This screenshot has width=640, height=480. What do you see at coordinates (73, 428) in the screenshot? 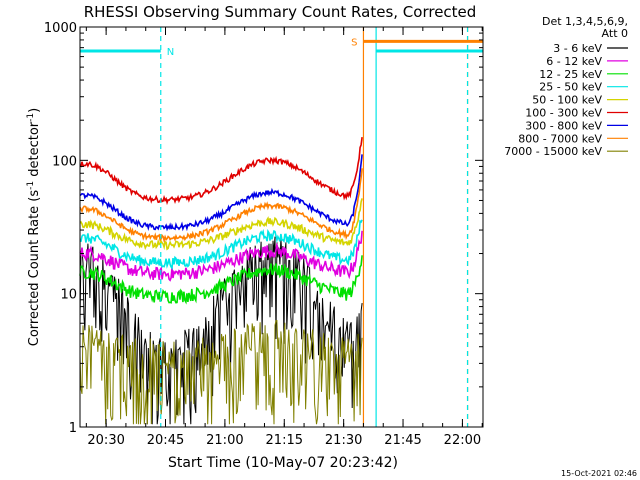
I see `y-tick-label-0: 1` at bounding box center [73, 428].